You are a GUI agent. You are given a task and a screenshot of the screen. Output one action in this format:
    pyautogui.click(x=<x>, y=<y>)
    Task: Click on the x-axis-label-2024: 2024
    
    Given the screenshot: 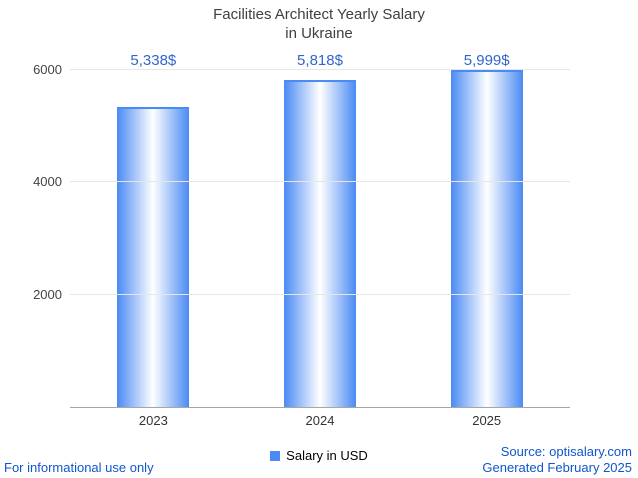 What is the action you would take?
    pyautogui.click(x=320, y=420)
    